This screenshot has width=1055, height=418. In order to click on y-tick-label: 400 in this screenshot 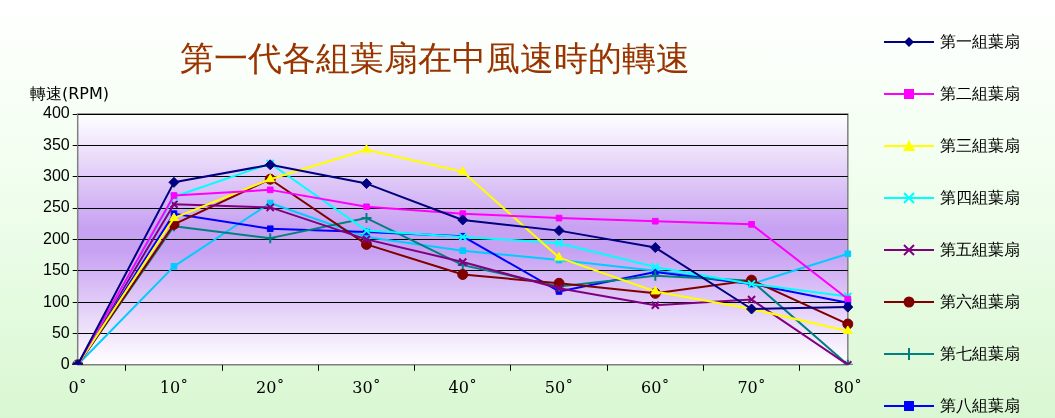, I will do `click(56, 113)`.